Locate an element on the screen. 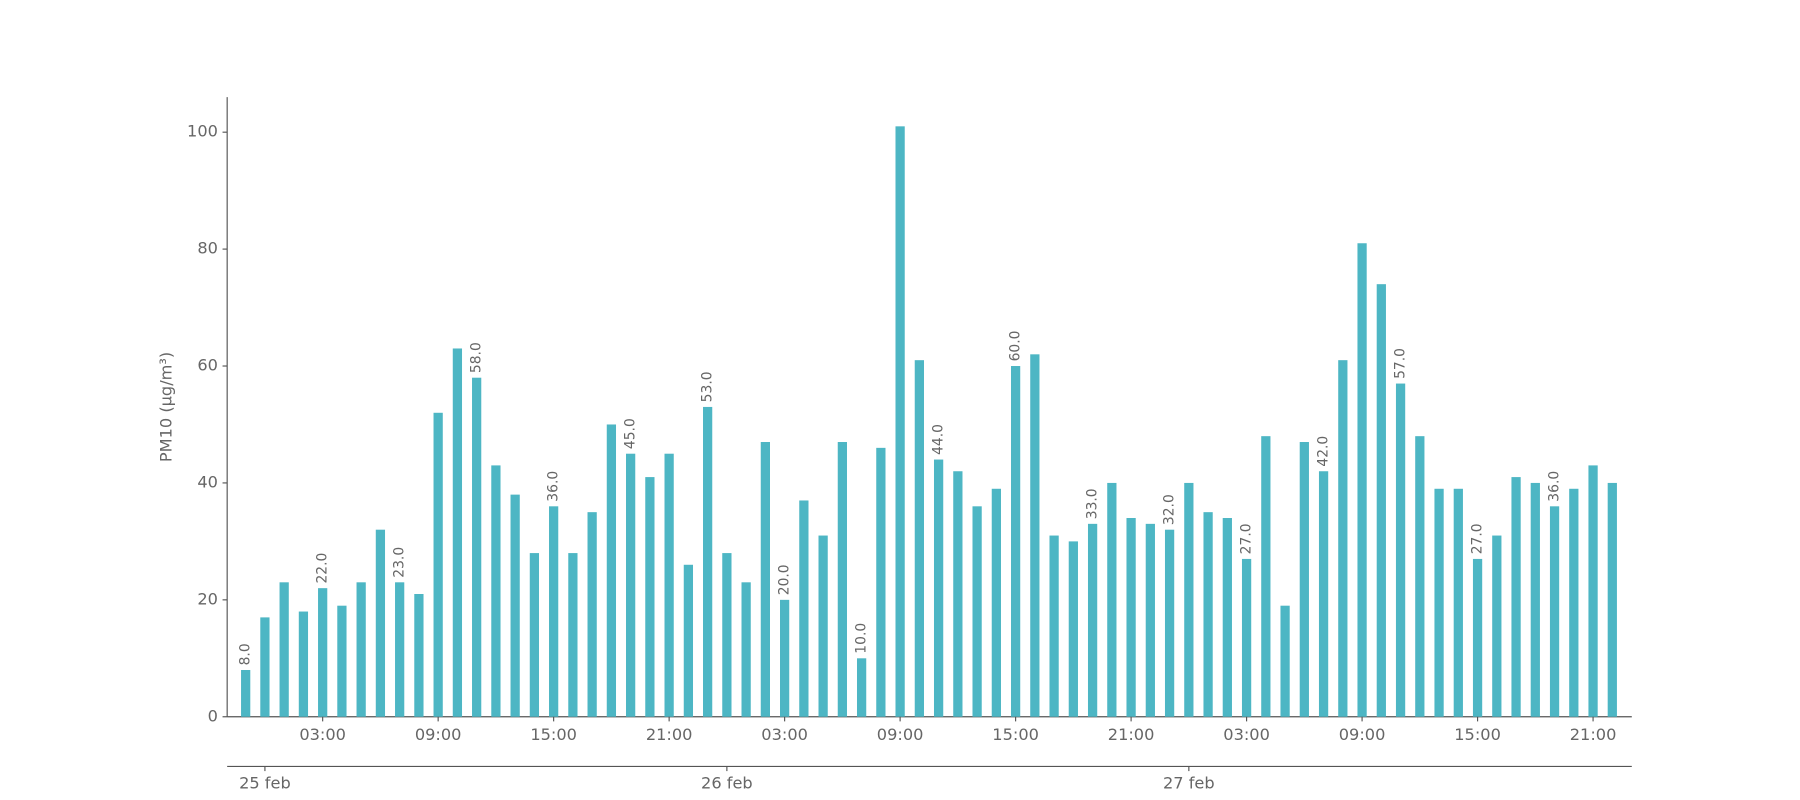 The height and width of the screenshot is (800, 1800). value-label: 10.0 is located at coordinates (862, 638).